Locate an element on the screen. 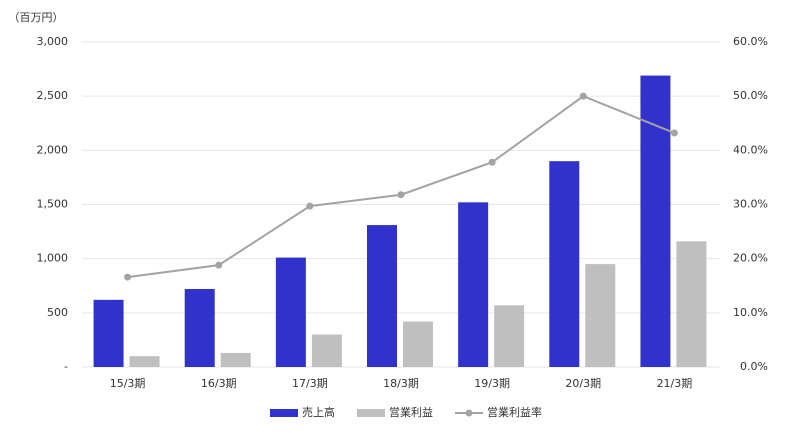  legend-label: 営業利益率 is located at coordinates (514, 412).